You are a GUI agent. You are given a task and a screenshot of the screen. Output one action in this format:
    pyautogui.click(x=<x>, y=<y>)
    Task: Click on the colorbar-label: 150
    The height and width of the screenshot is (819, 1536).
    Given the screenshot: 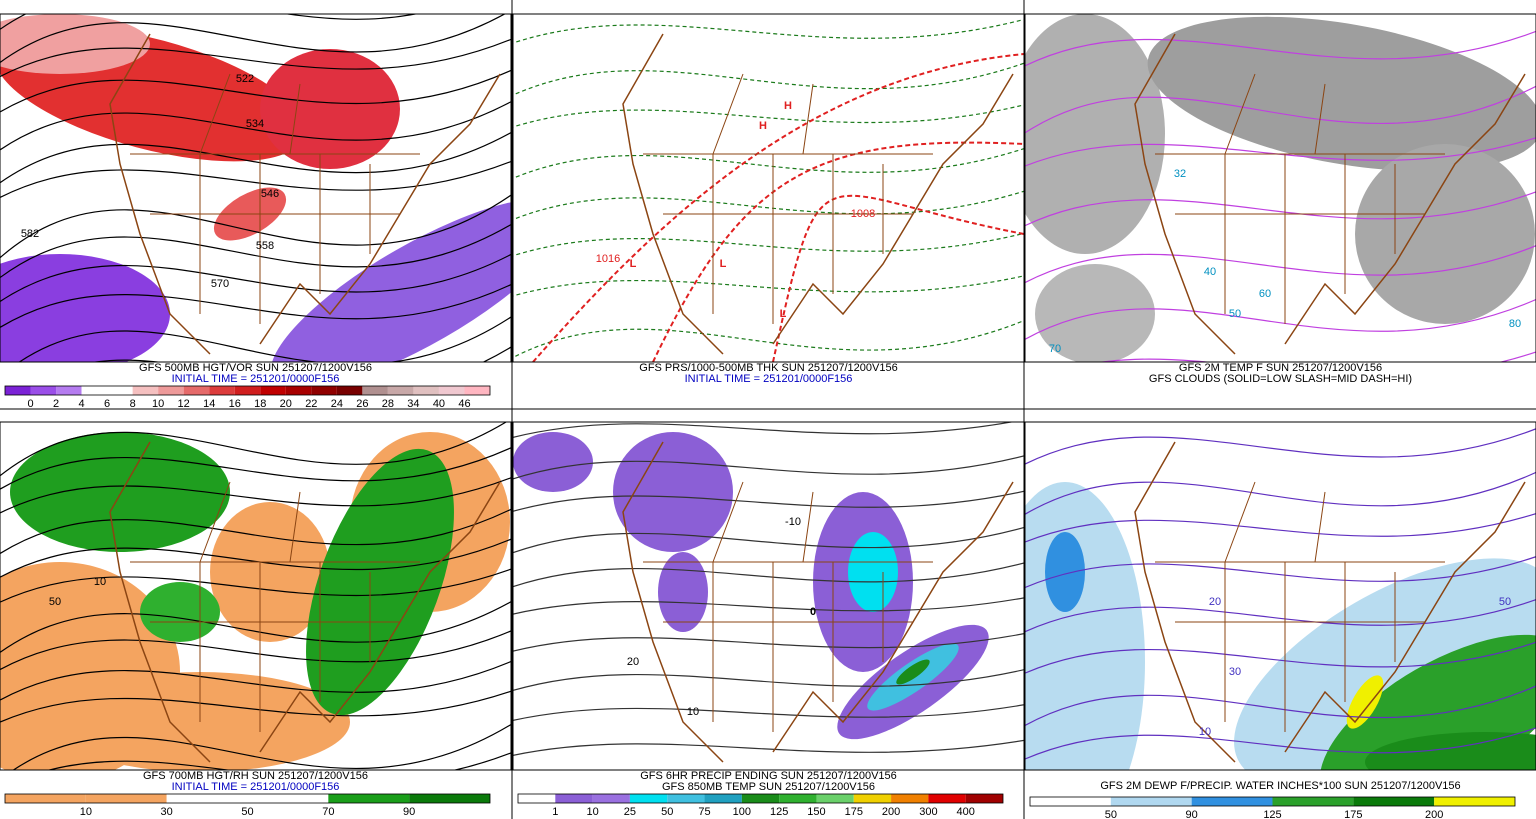 What is the action you would take?
    pyautogui.click(x=816, y=812)
    